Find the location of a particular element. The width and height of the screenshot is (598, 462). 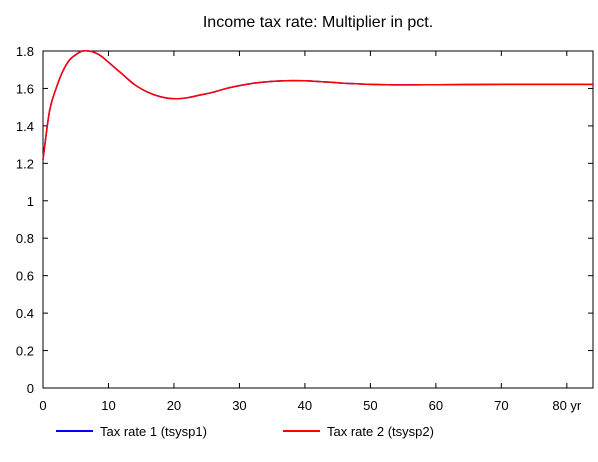

y-tick-label: 1.2 is located at coordinates (25, 163).